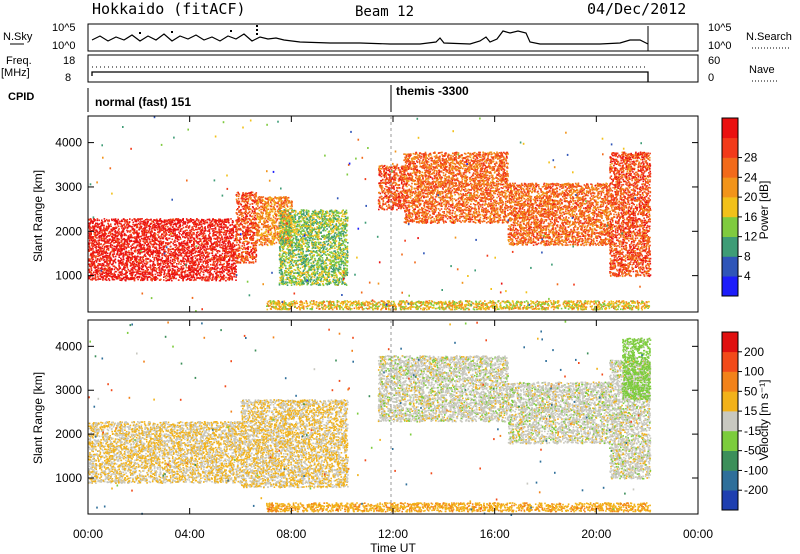  What do you see at coordinates (389, 69) in the screenshot?
I see `freq-strip: Freq. [MHz] 18 8 60 0 Nave` at bounding box center [389, 69].